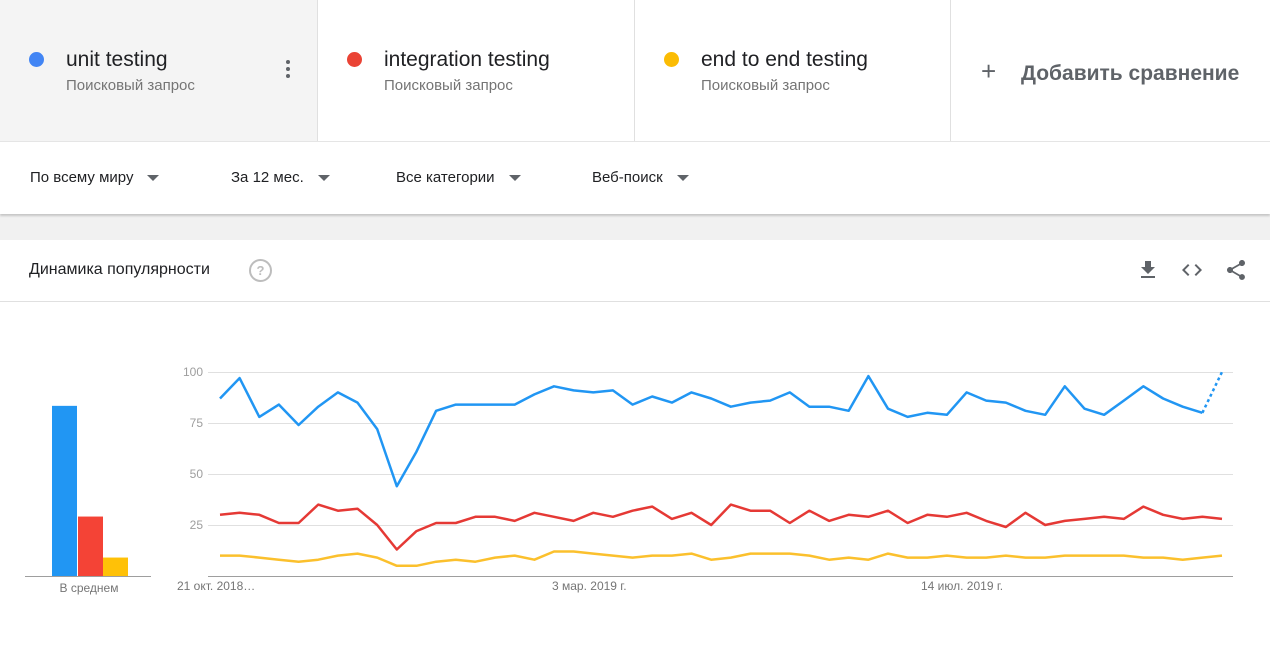 The image size is (1270, 670). What do you see at coordinates (467, 59) in the screenshot?
I see `term-name: integration testing` at bounding box center [467, 59].